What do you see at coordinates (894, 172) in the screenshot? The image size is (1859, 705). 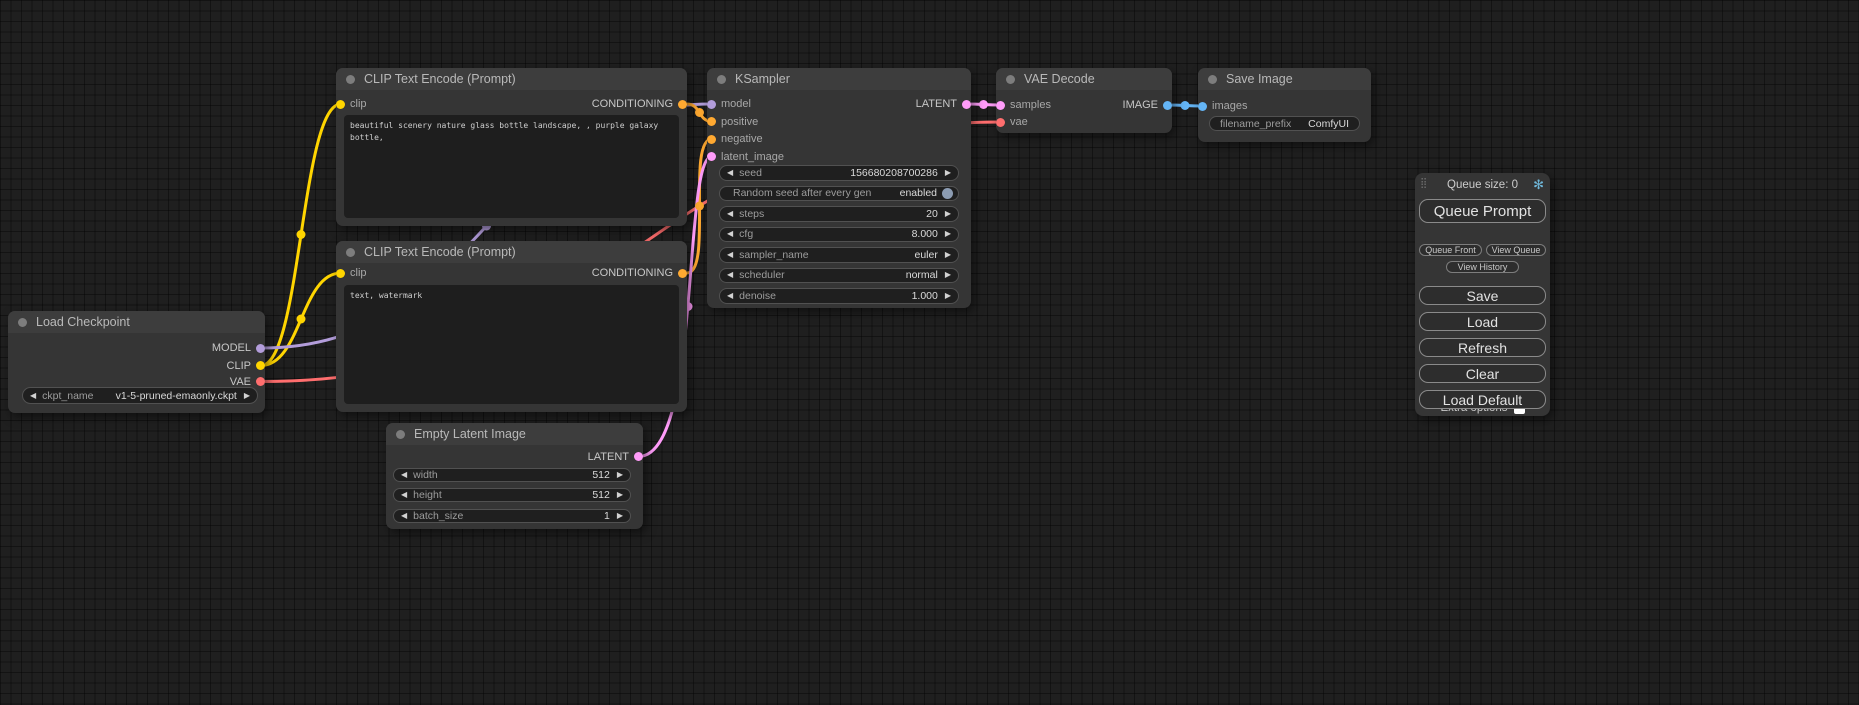 I see `widget-value: 156680208700286` at bounding box center [894, 172].